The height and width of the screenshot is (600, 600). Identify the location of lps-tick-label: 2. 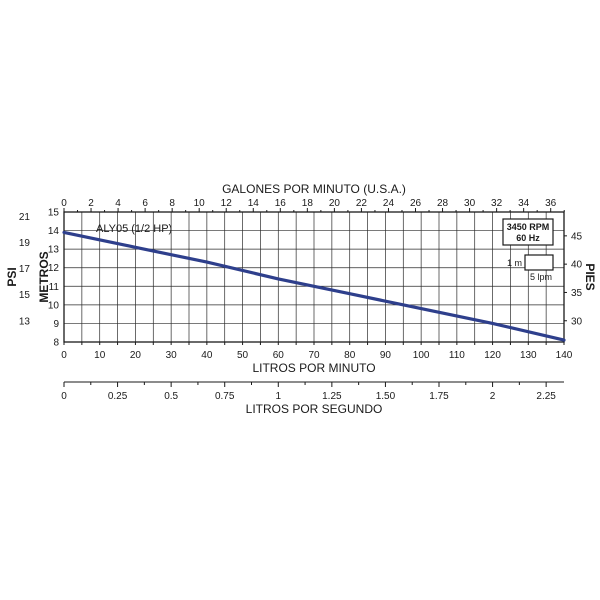
(493, 396).